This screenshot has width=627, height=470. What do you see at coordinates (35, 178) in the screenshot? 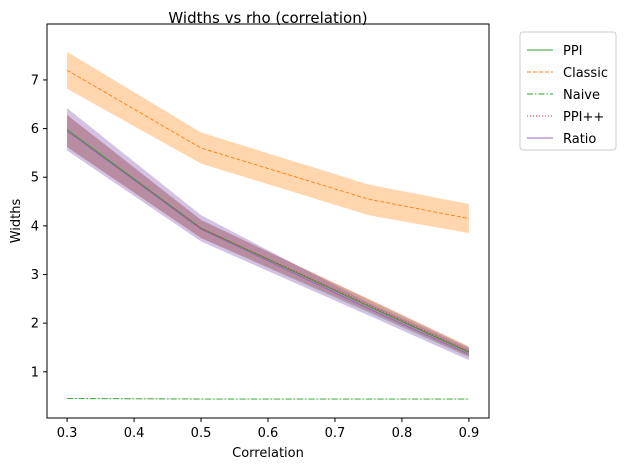
I see `y-tick-label: 5` at bounding box center [35, 178].